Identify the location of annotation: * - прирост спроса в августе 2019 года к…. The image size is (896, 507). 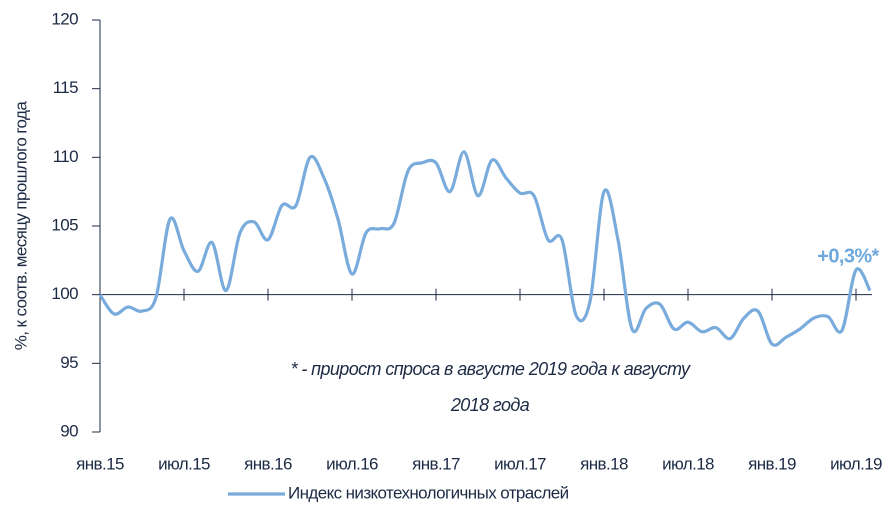
(491, 369).